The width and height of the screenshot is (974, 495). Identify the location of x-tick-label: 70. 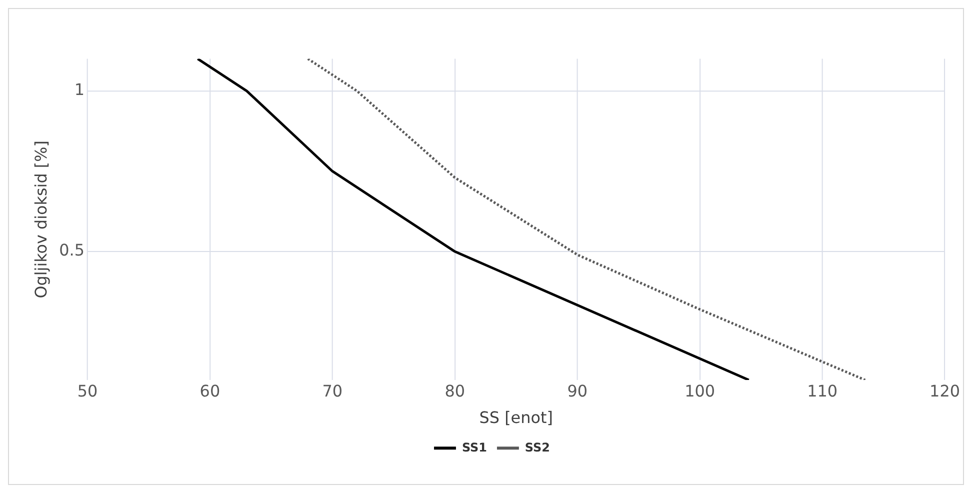
(332, 391).